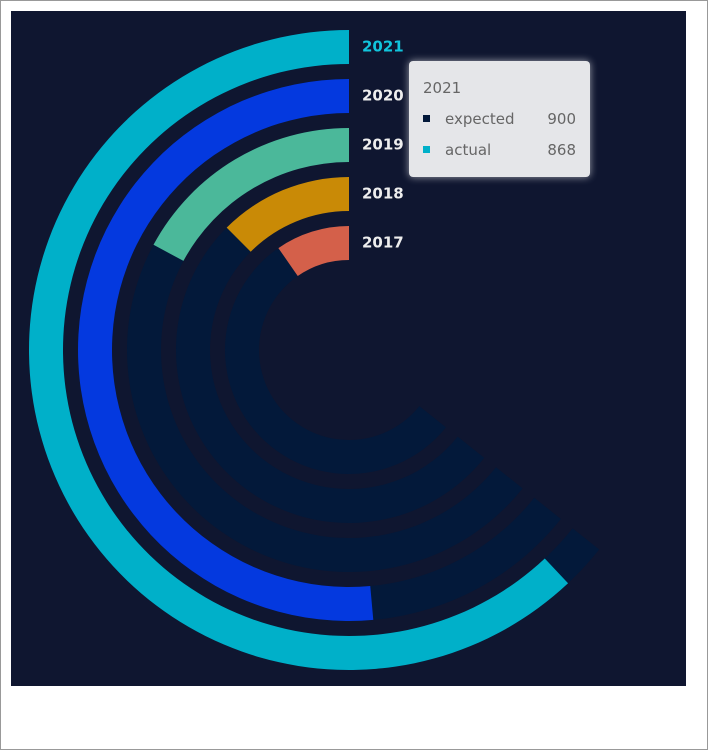  I want to click on tooltip-value: 900, so click(561, 118).